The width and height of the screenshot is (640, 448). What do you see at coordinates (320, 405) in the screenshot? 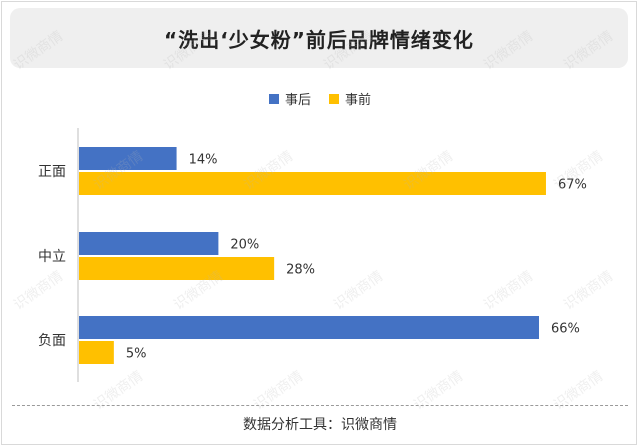
I see `footer-divider` at bounding box center [320, 405].